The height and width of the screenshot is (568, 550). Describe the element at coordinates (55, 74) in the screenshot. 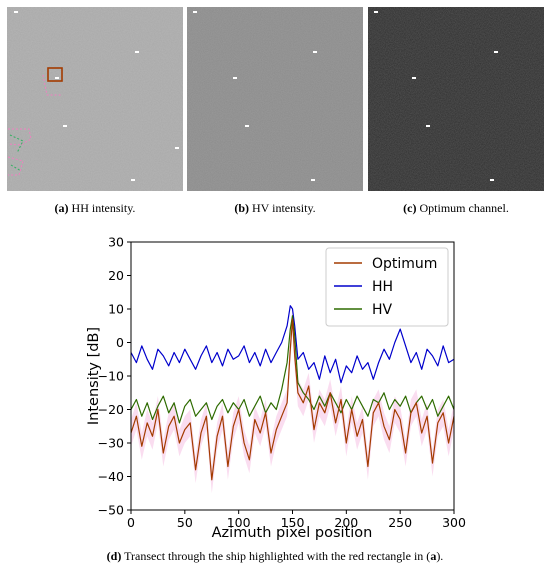

I see `highlight-rectangle` at that location.